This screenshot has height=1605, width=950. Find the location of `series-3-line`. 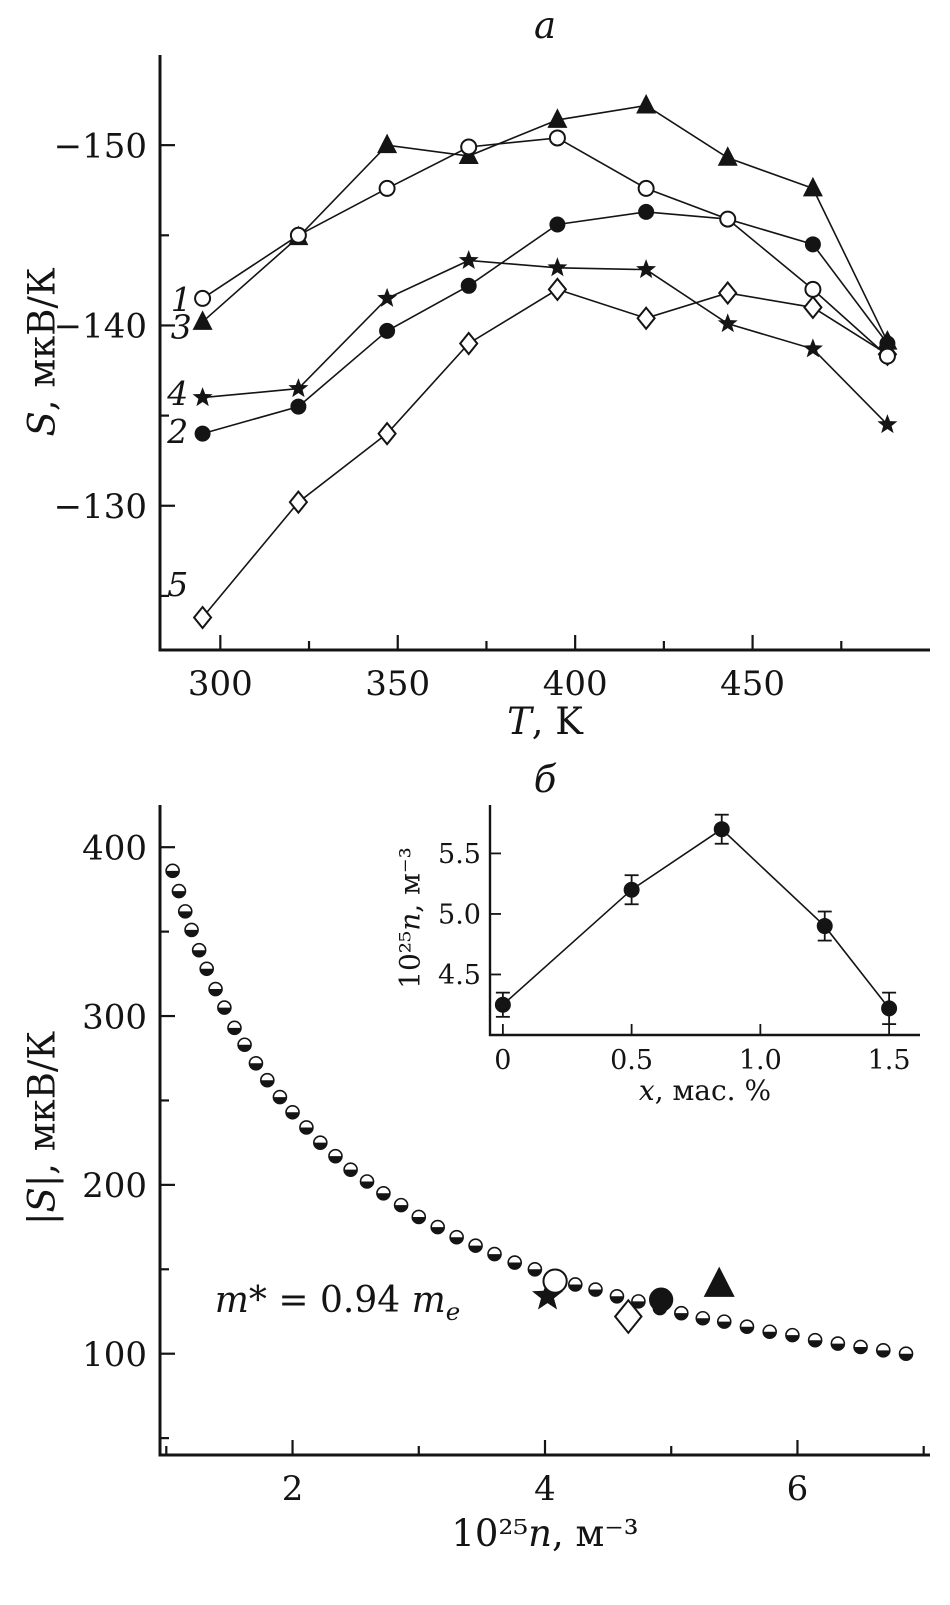

series-3-line is located at coordinates (545, 223).